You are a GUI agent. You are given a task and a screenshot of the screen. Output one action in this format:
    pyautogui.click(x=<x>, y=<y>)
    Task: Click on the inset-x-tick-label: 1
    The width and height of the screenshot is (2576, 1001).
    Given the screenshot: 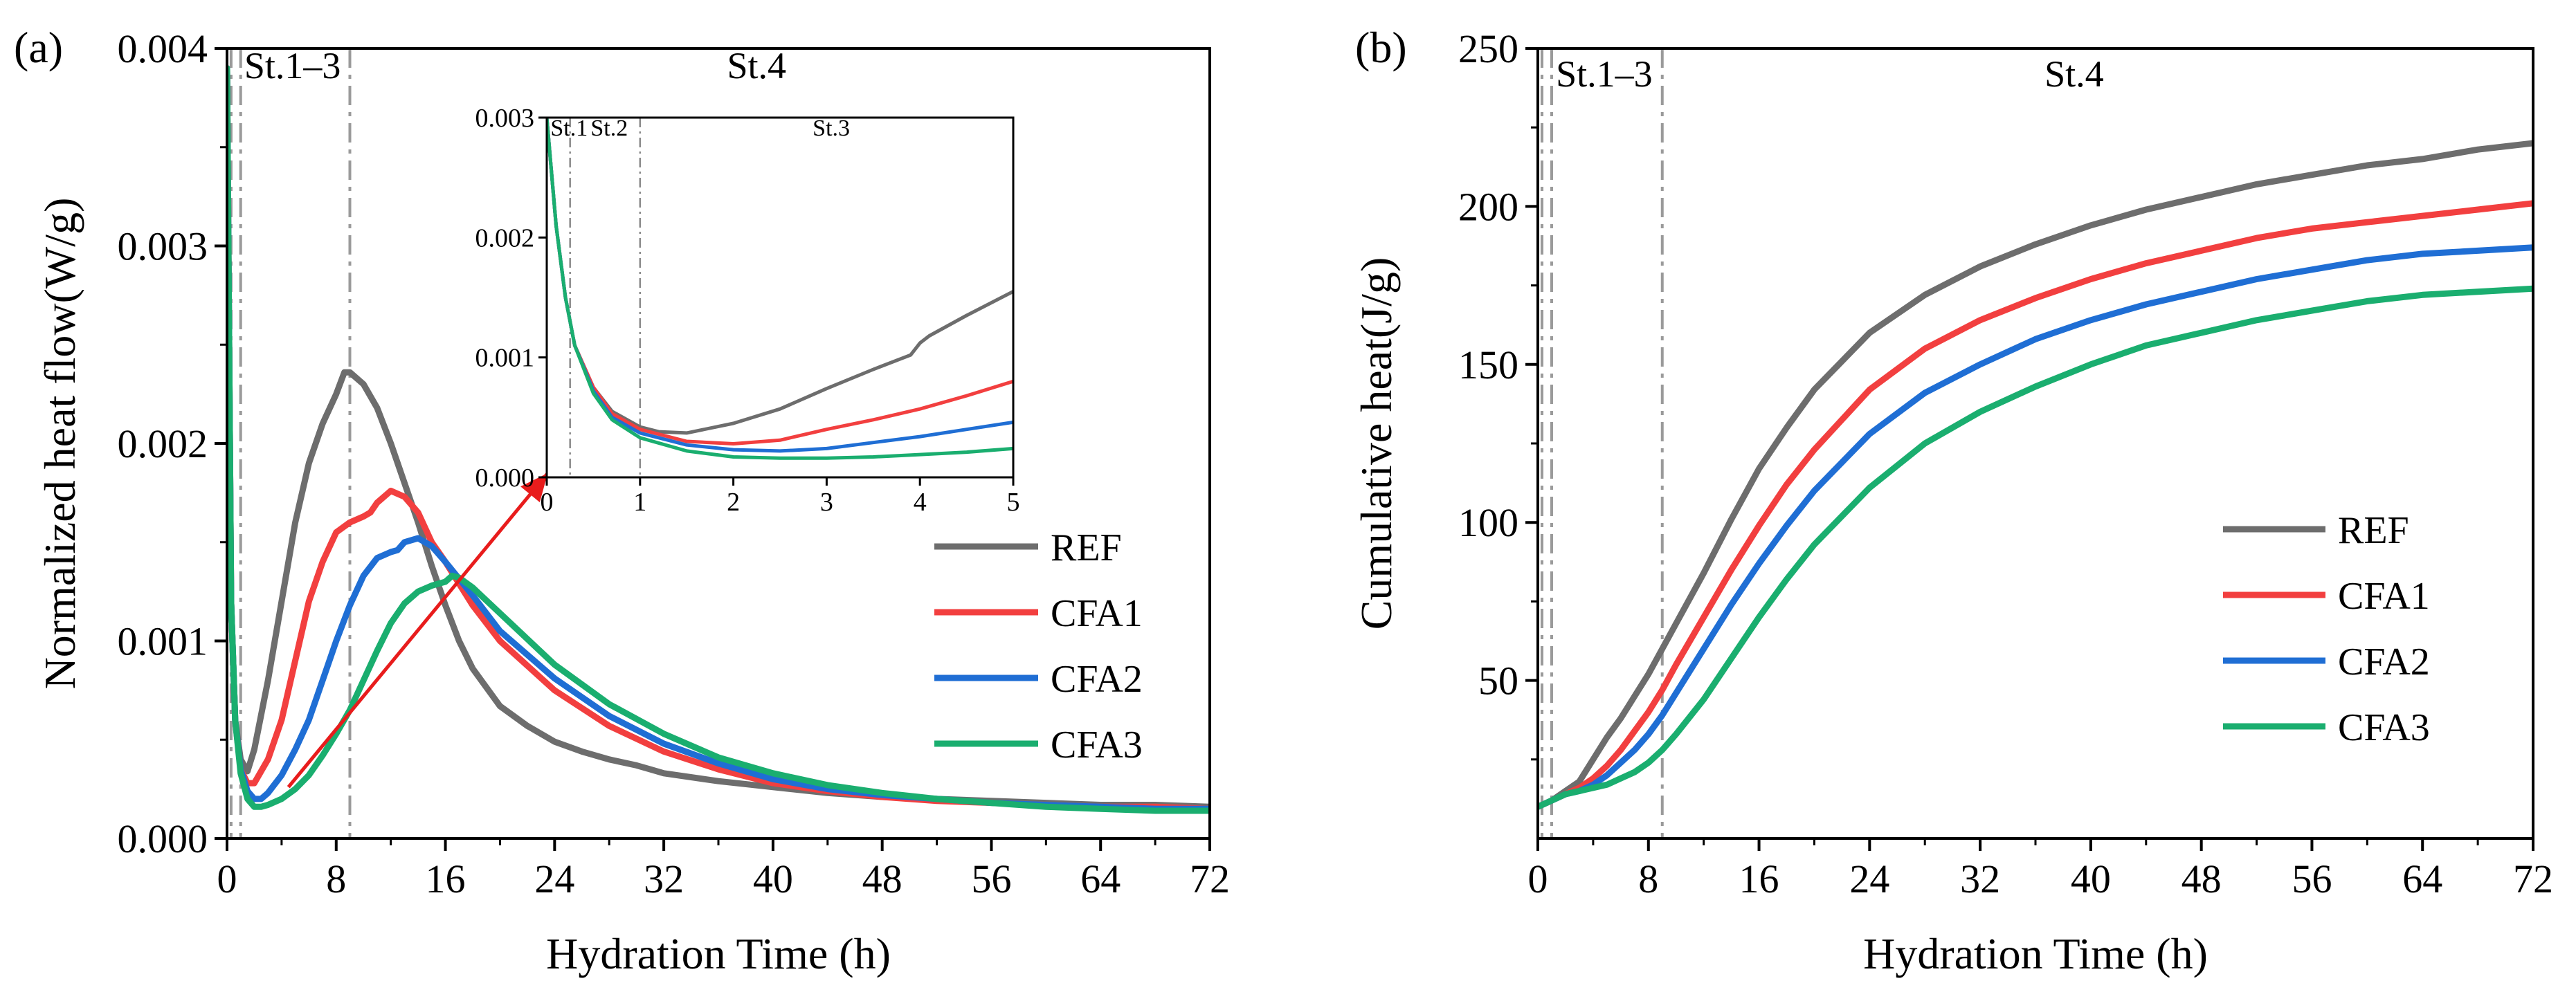 What is the action you would take?
    pyautogui.click(x=639, y=502)
    